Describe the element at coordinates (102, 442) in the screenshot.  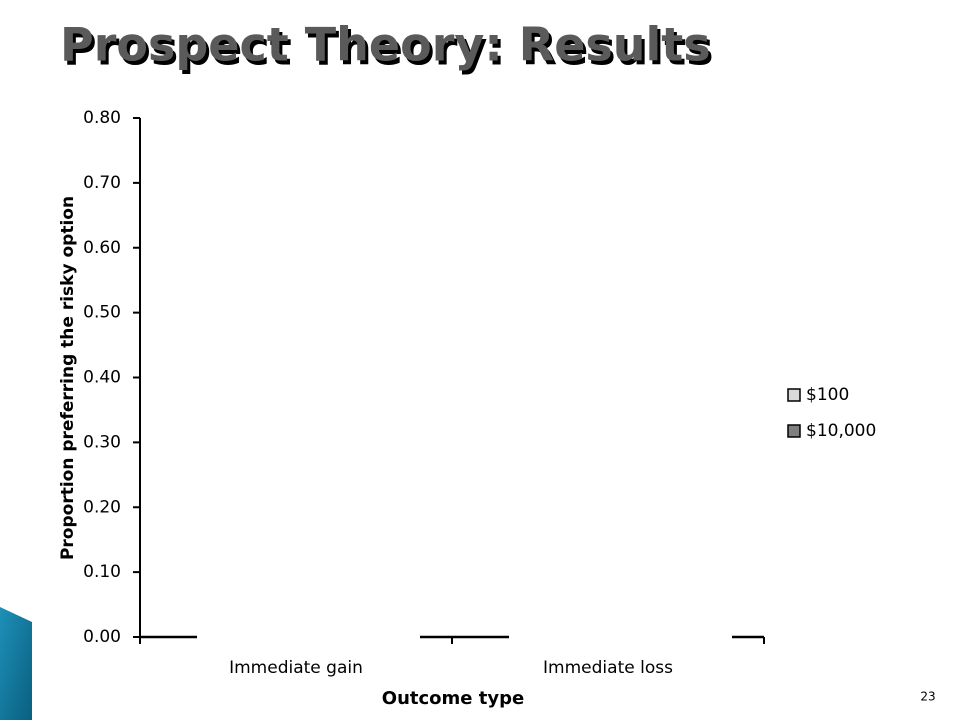
I see `y-tick-label: 0.30` at that location.